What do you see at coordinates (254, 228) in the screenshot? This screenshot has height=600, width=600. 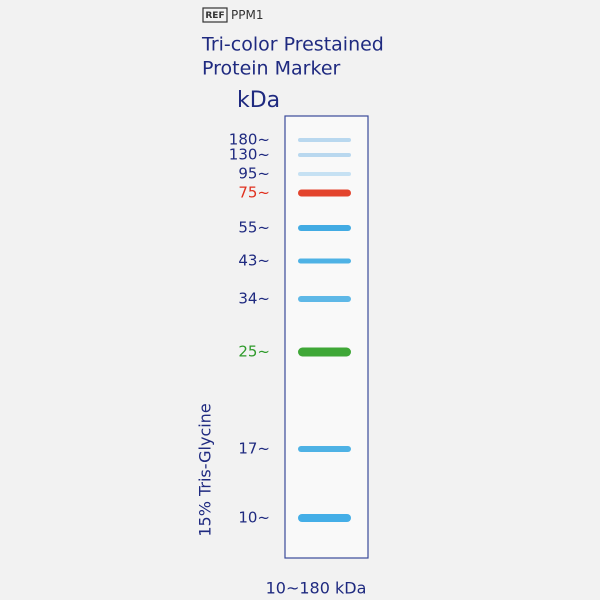 I see `band-label: 55~` at bounding box center [254, 228].